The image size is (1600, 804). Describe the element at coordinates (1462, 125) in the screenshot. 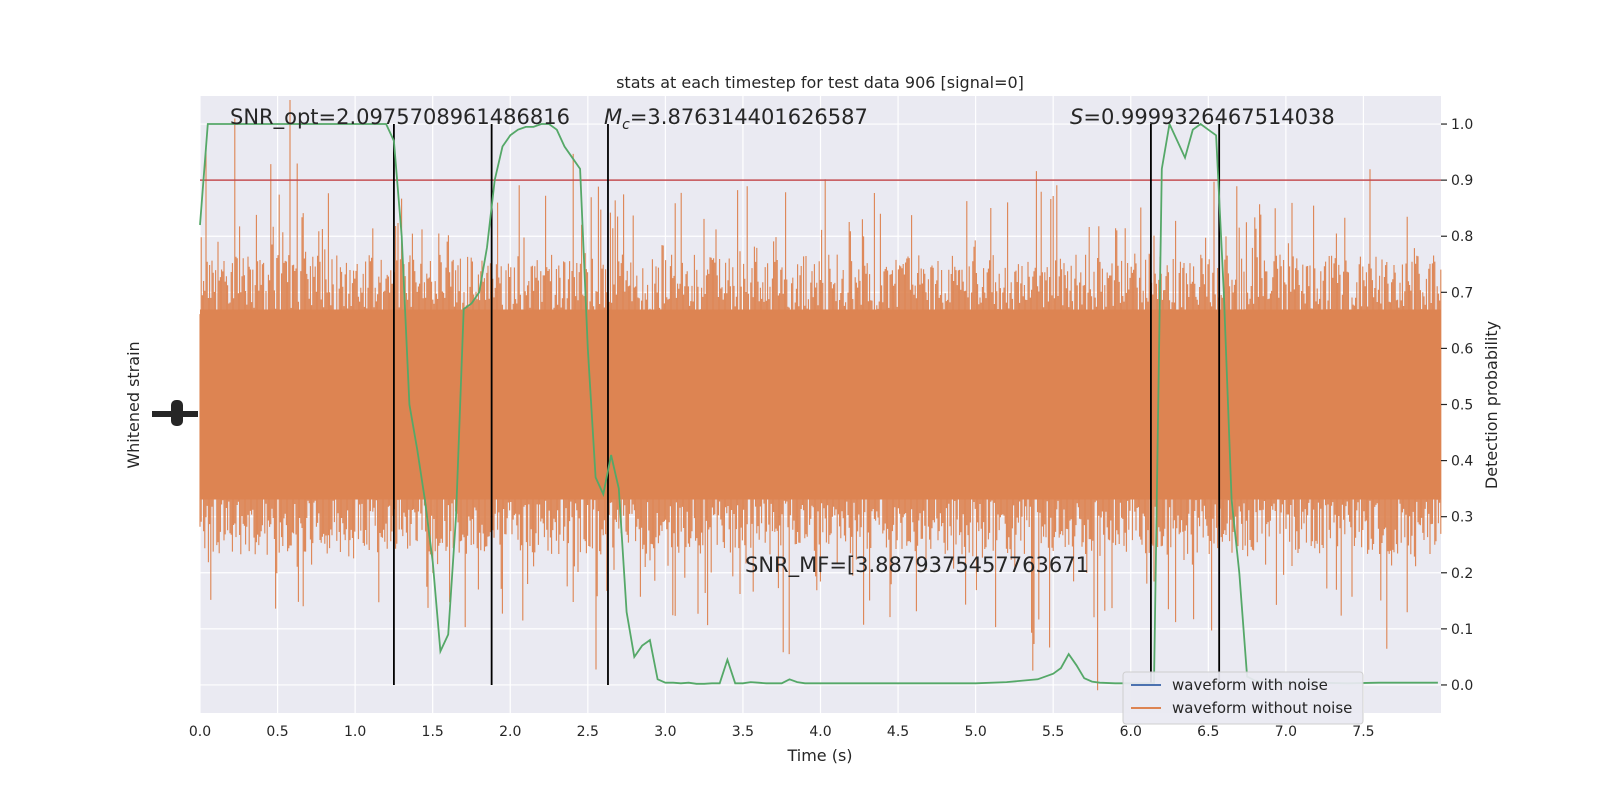

I see `y-tick-label: 1.0` at that location.